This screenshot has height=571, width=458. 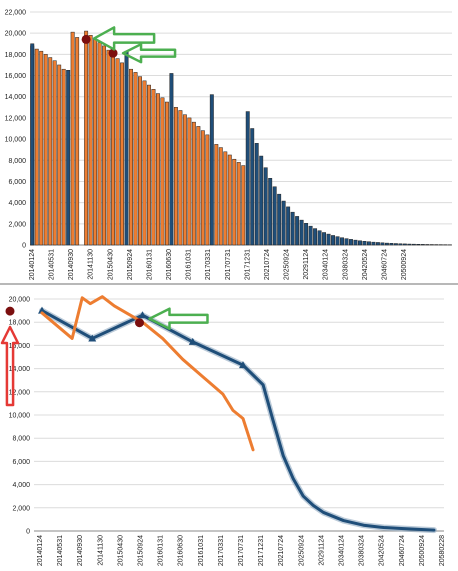 What do you see at coordinates (261, 550) in the screenshot?
I see `x-tick-label: 20171231` at bounding box center [261, 550].